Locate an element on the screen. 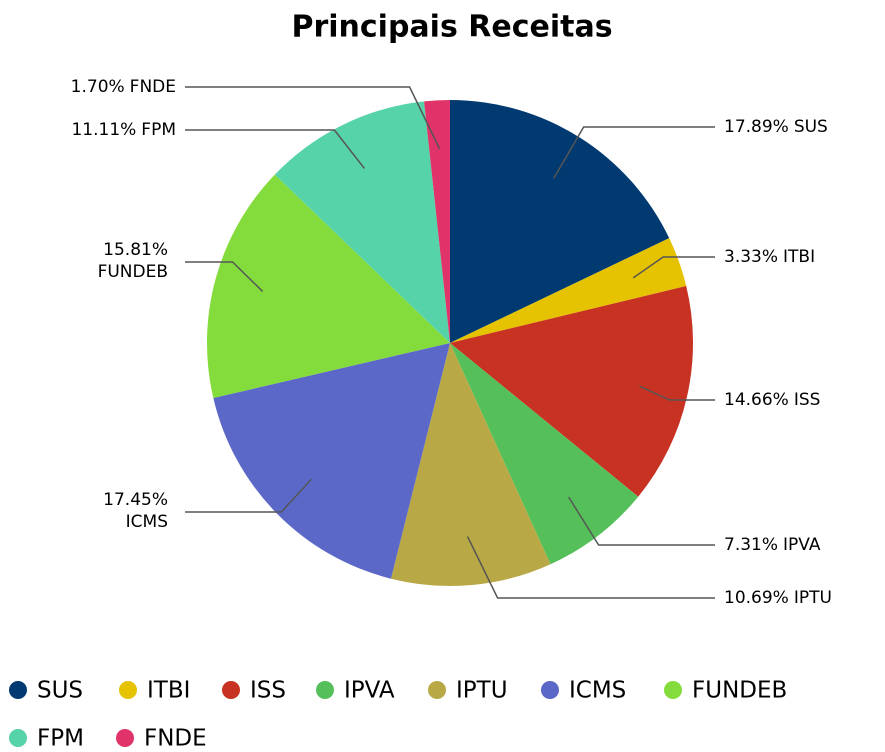  data-label: 10.69% IPTU is located at coordinates (778, 598).